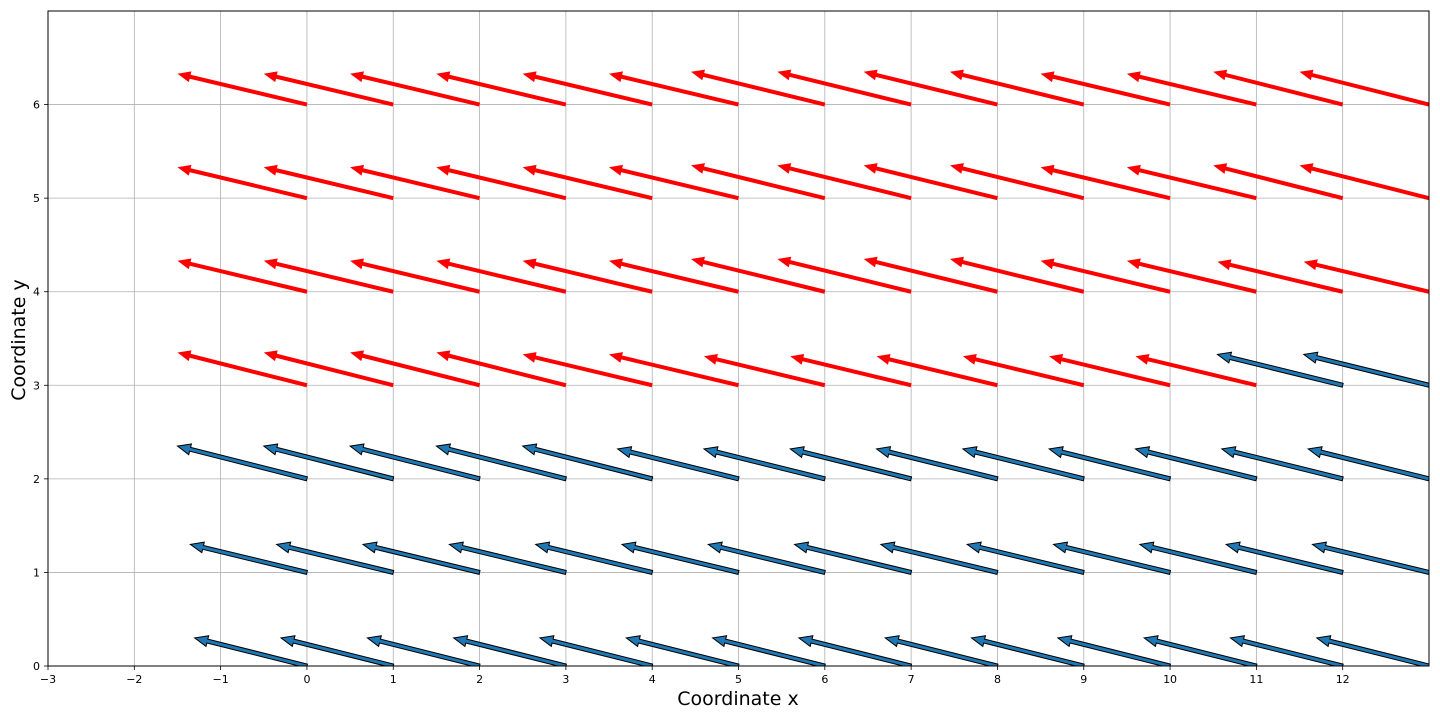  Describe the element at coordinates (1083, 679) in the screenshot. I see `x-tick-label: 9` at that location.